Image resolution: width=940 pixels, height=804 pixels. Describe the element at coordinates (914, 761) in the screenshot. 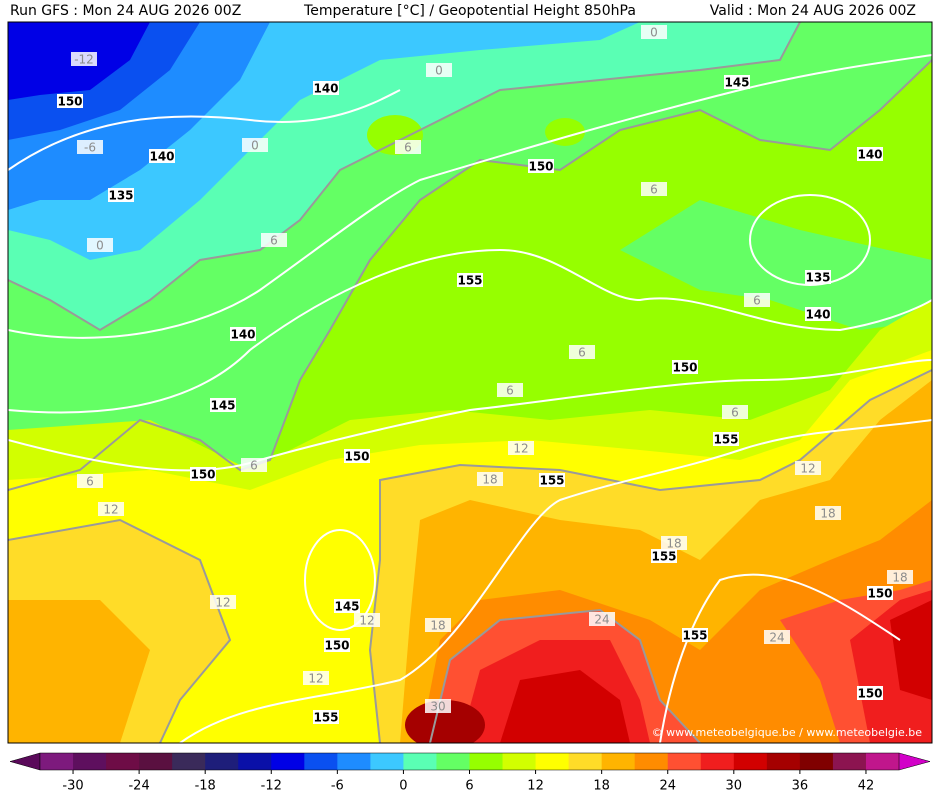

I see `colorbar-over` at that location.